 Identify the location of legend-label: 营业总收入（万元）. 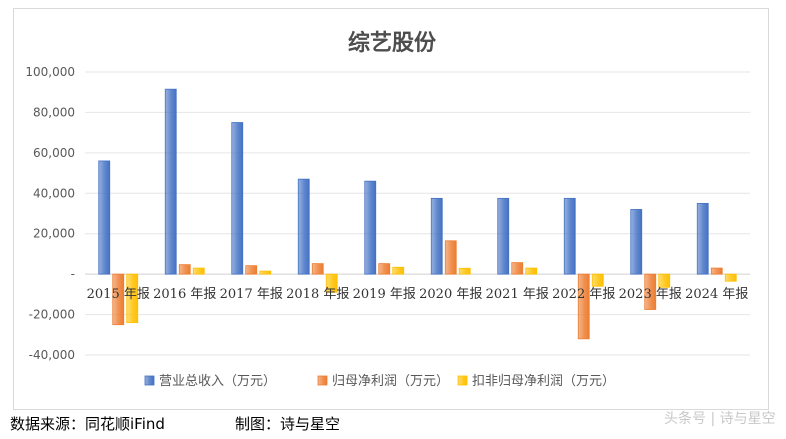
(217, 381).